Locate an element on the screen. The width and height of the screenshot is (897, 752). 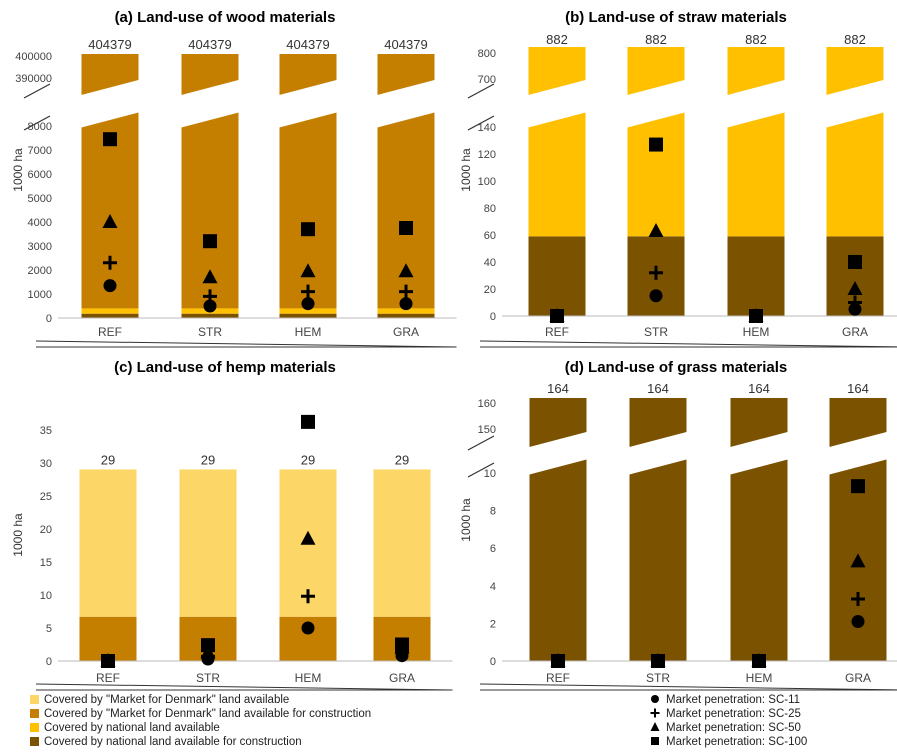
y-tick-label: 5 is located at coordinates (49, 629).